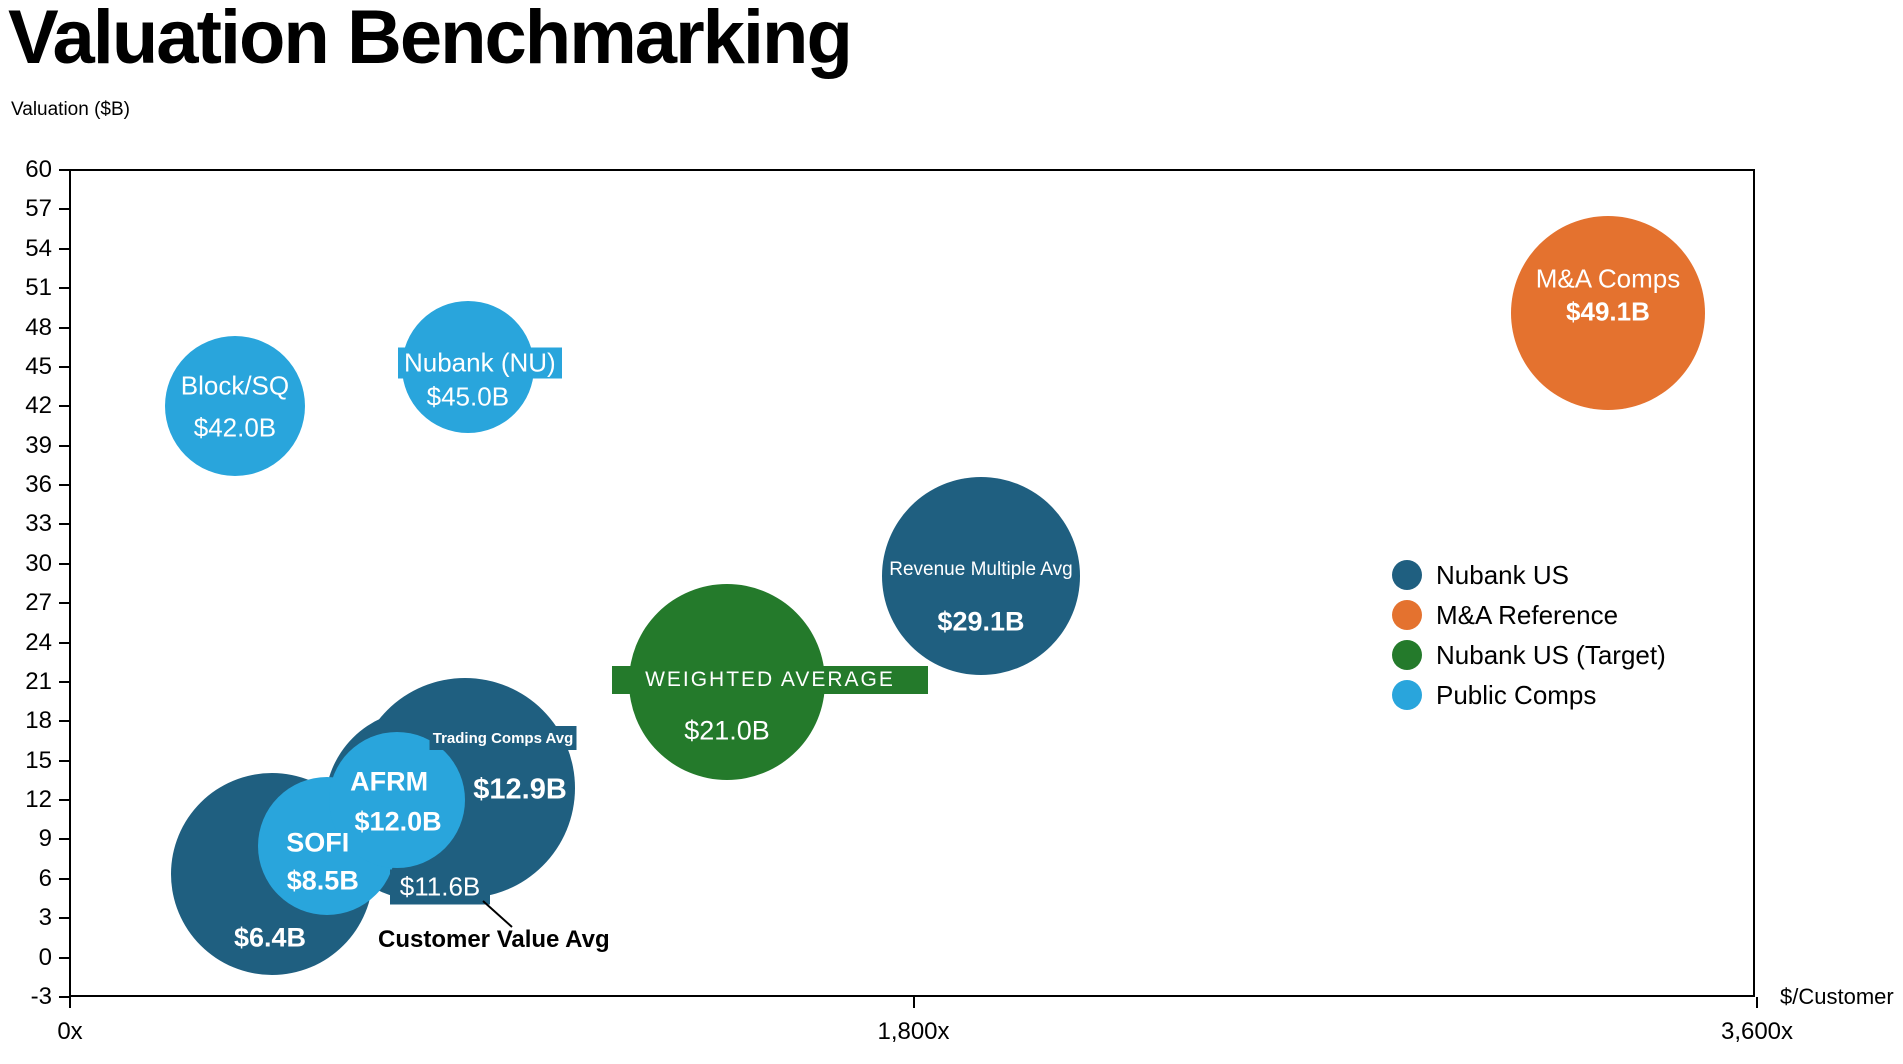 The image size is (1903, 1064). I want to click on y-tick-label: 12, so click(38, 800).